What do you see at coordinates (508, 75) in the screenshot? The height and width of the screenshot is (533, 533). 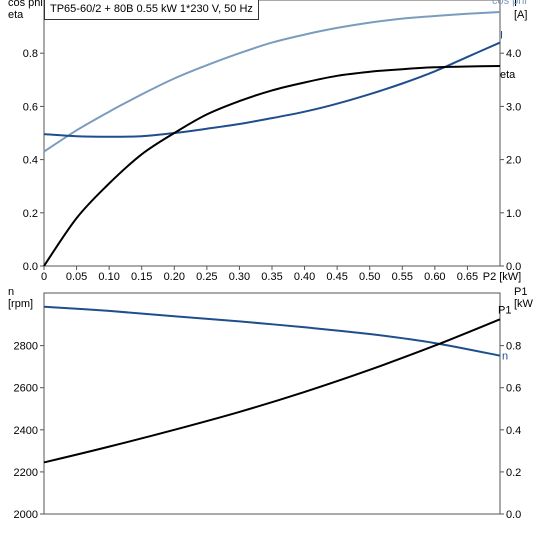 I see `series-eta-label: eta` at bounding box center [508, 75].